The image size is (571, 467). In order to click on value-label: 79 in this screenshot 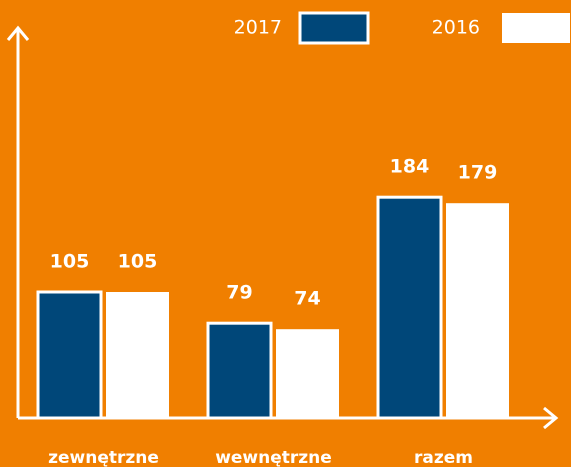, I will do `click(239, 293)`.